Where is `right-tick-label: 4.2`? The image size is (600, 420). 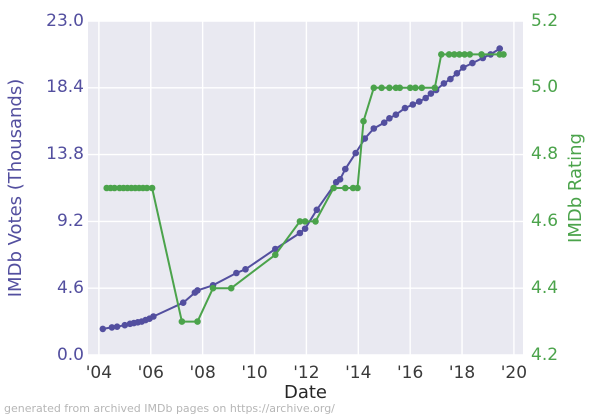
right-tick-label: 4.2 is located at coordinates (545, 354).